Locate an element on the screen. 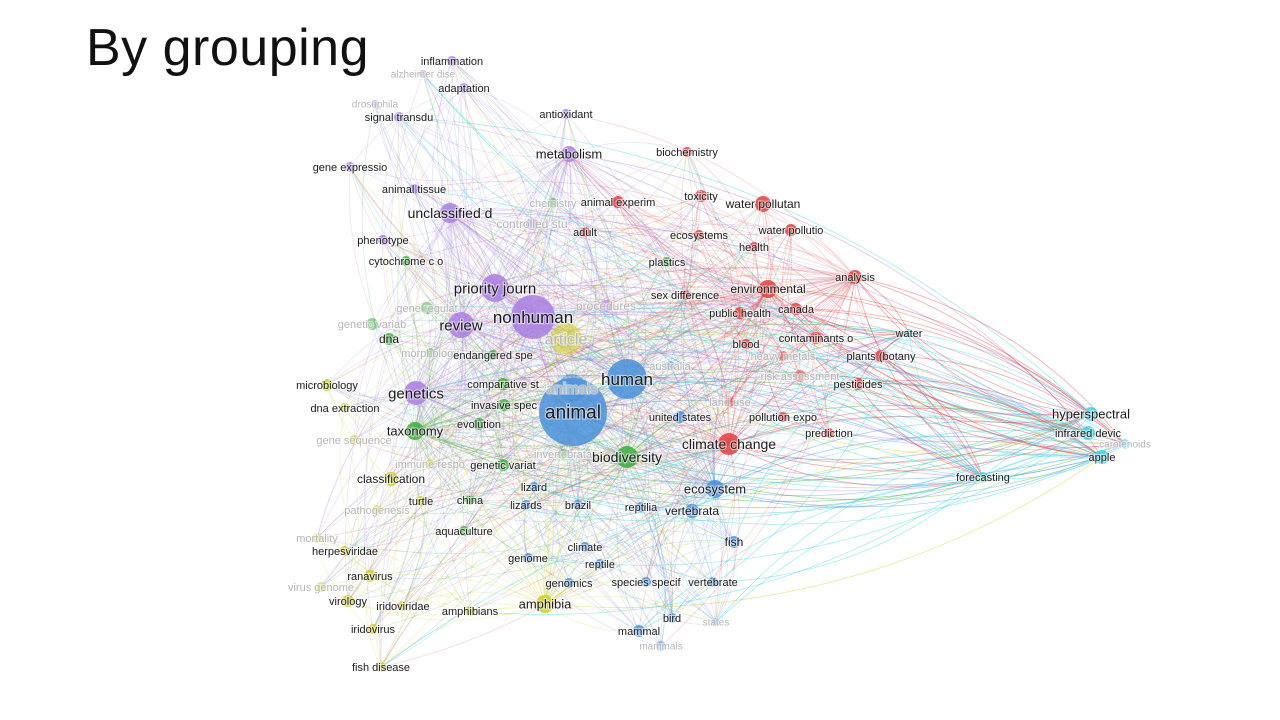  node-adult is located at coordinates (585, 232).